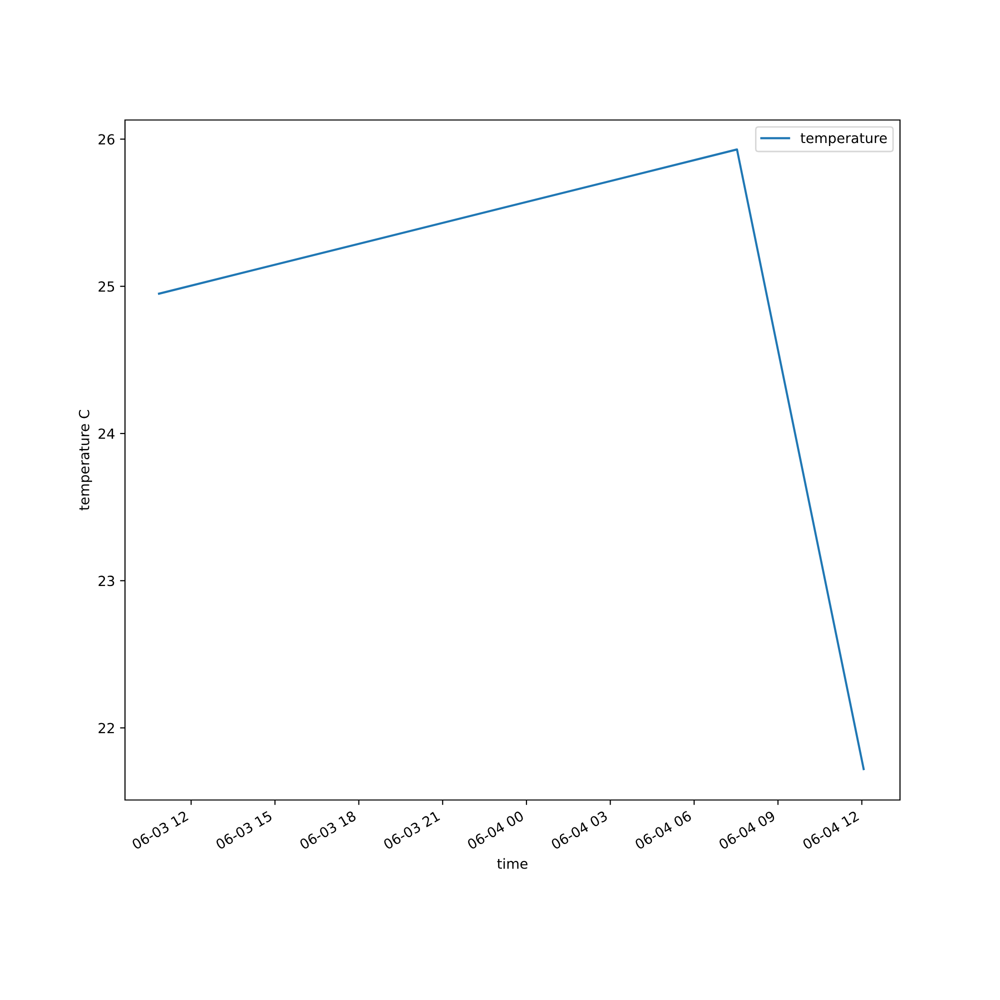 This screenshot has width=1000, height=1000. What do you see at coordinates (843, 139) in the screenshot?
I see `legend-label: temperature` at bounding box center [843, 139].